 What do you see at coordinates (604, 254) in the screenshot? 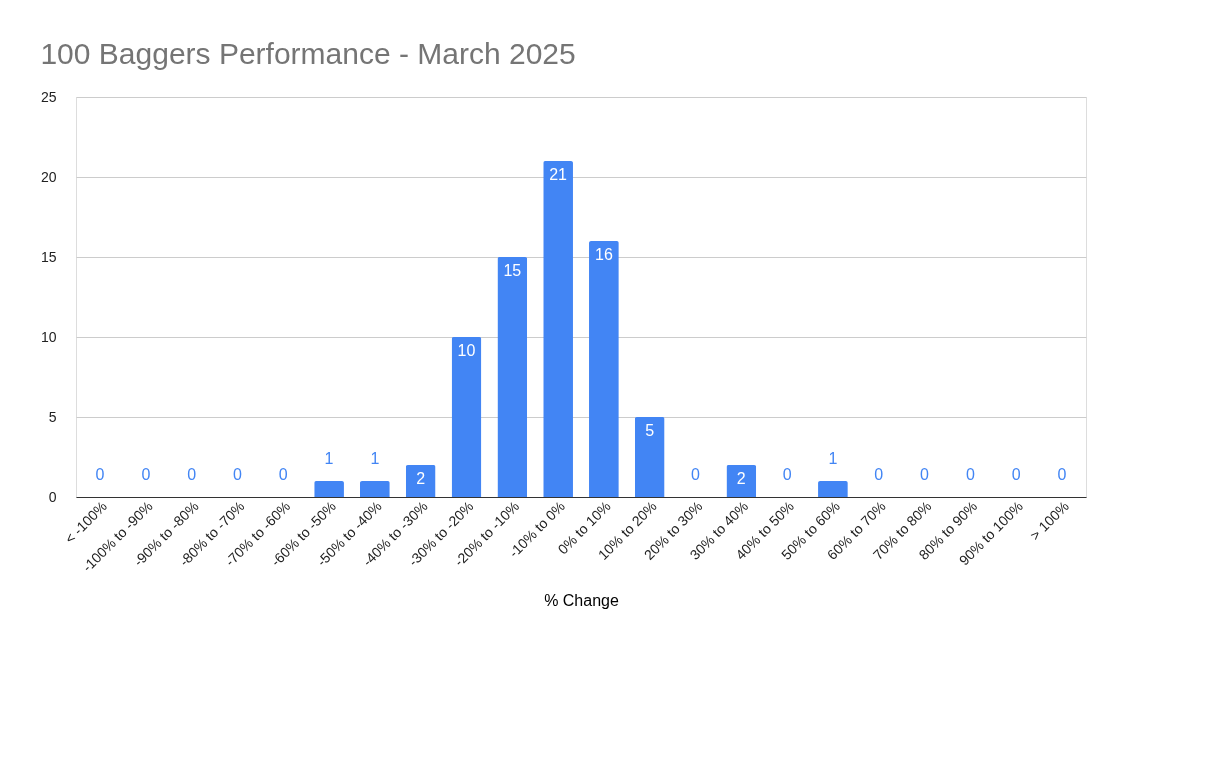
I see `data-label: 16` at bounding box center [604, 254].